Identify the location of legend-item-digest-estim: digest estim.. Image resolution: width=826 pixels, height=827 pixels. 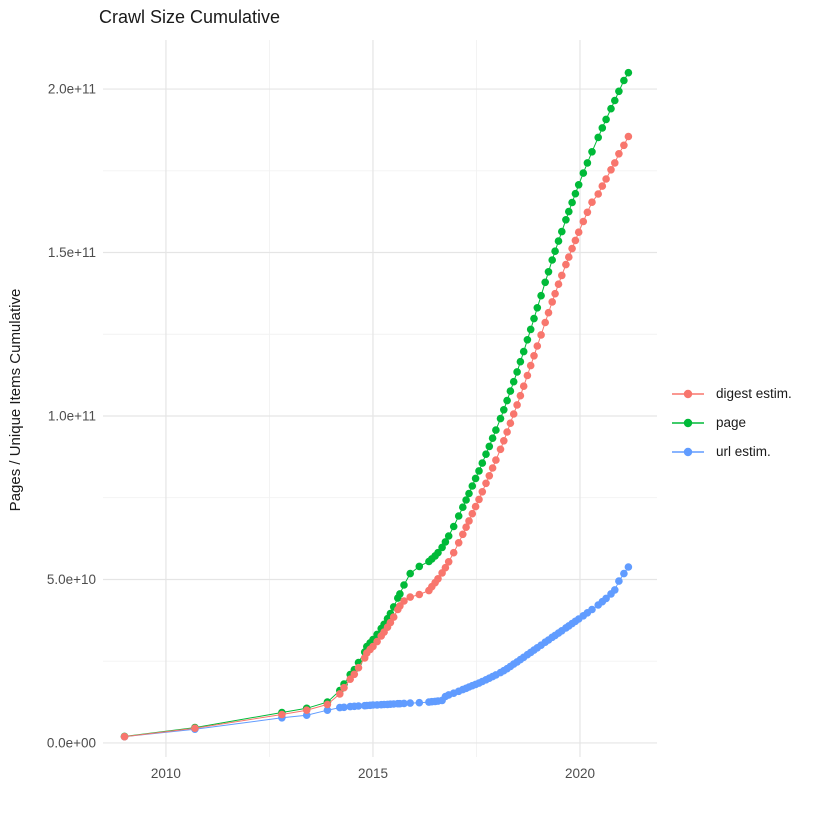
(731, 393).